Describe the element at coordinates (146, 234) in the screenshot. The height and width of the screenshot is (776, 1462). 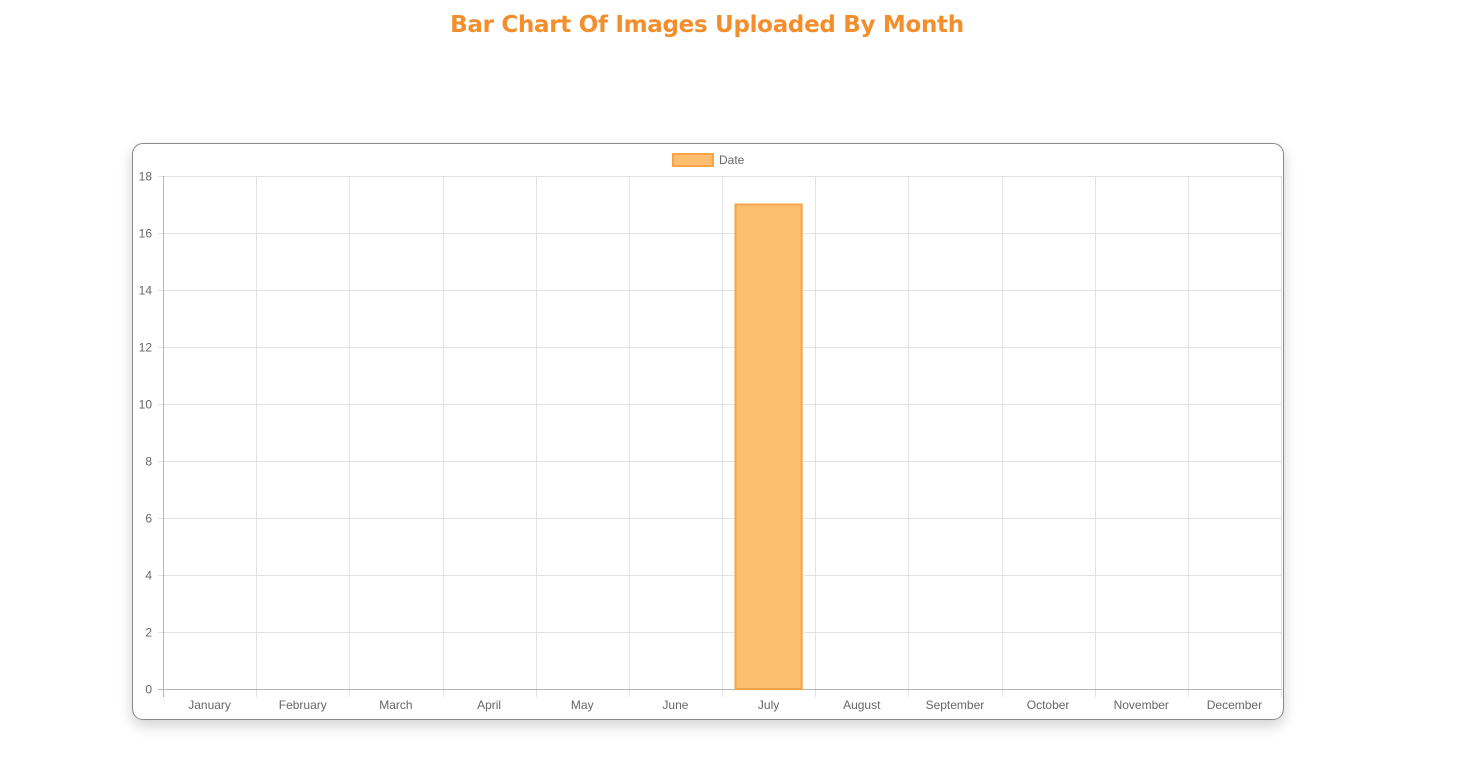
I see `y-tick-label: 16` at that location.